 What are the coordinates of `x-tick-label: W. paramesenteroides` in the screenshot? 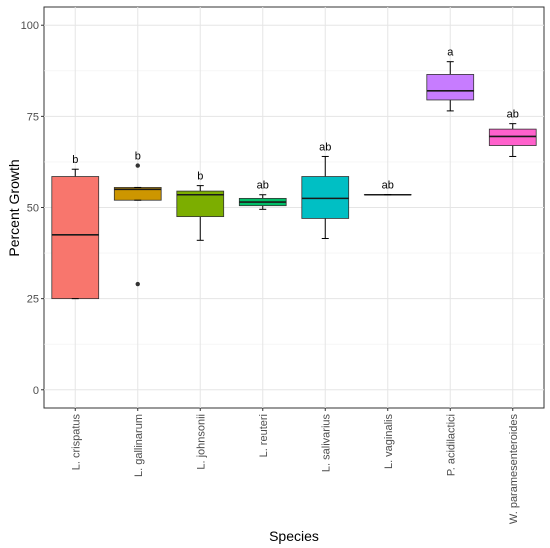 It's located at (514, 469).